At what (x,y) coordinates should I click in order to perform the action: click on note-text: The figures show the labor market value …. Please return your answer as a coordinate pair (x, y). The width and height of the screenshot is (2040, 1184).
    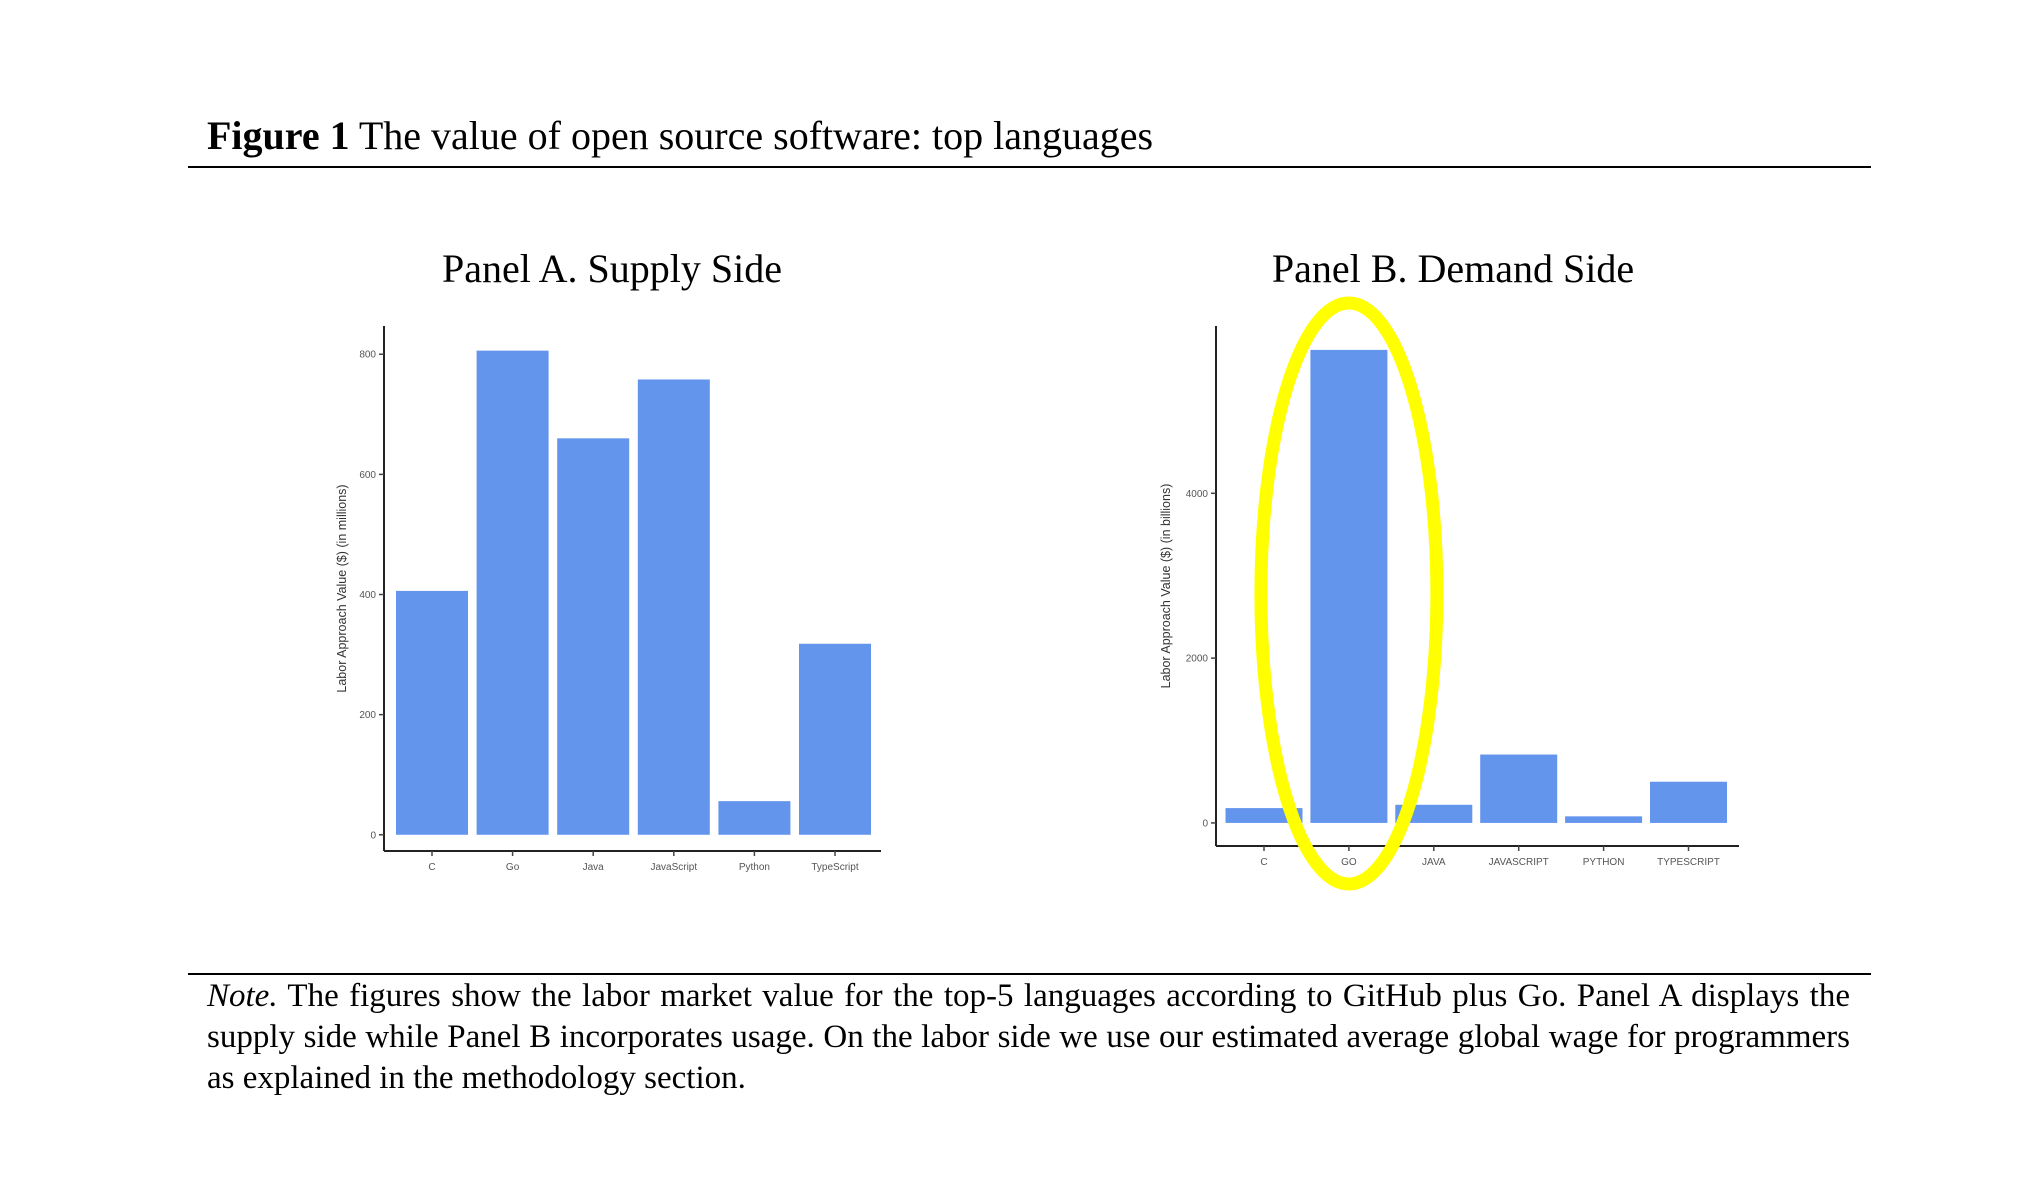
    Looking at the image, I should click on (1028, 1037).